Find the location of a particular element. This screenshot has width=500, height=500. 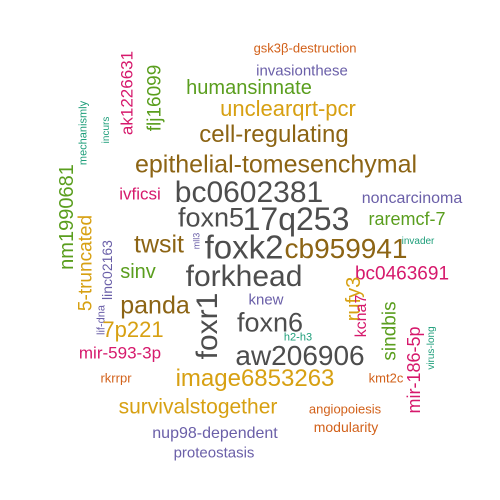

word-virus-long: virus-long is located at coordinates (431, 348).